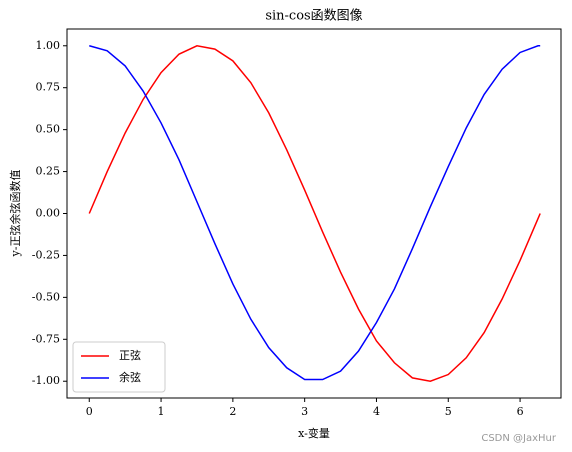 This screenshot has height=452, width=572. What do you see at coordinates (46, 338) in the screenshot?
I see `y-tick-label: -0.75` at bounding box center [46, 338].